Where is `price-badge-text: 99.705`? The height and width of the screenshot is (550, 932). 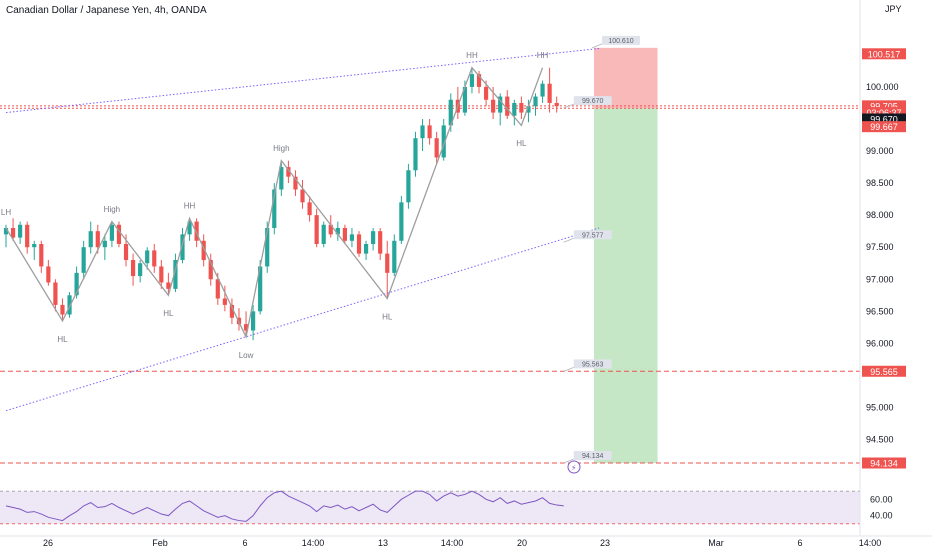
price-badge-text: 99.705 is located at coordinates (884, 106).